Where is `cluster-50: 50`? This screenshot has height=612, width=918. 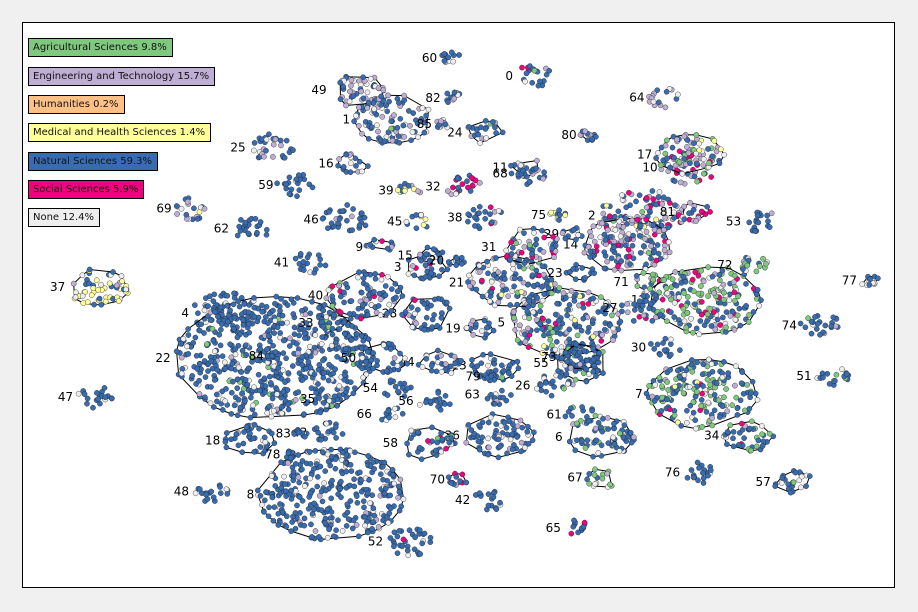
cluster-50: 50 is located at coordinates (376, 357).